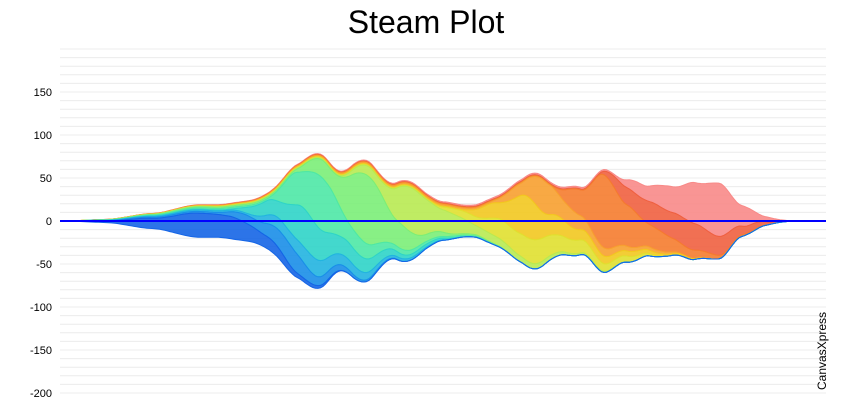 This screenshot has width=852, height=400. Describe the element at coordinates (43, 93) in the screenshot. I see `y-tick-label: 150` at that location.